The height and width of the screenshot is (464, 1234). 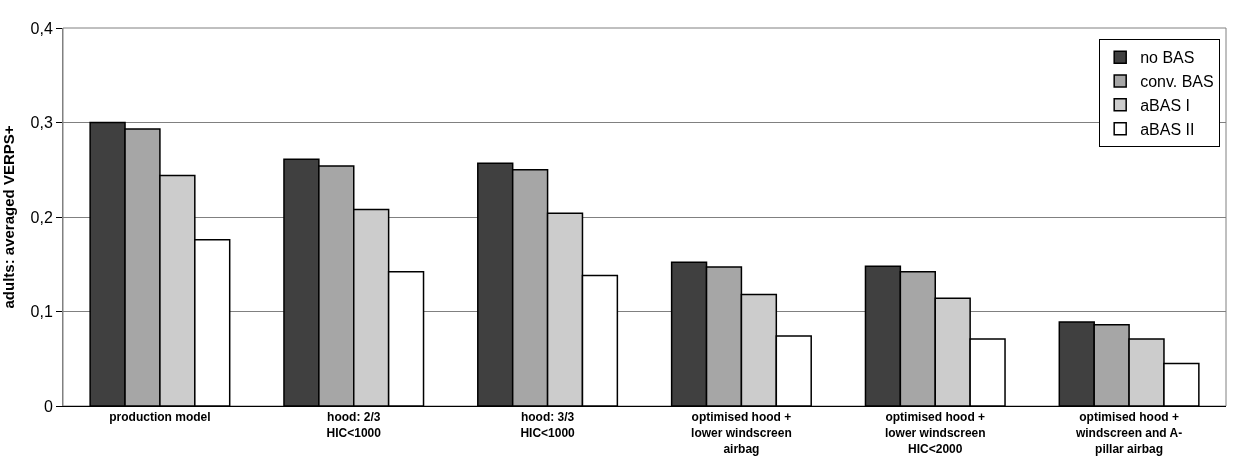 What do you see at coordinates (1177, 82) in the screenshot?
I see `legend-label: conv. BAS` at bounding box center [1177, 82].